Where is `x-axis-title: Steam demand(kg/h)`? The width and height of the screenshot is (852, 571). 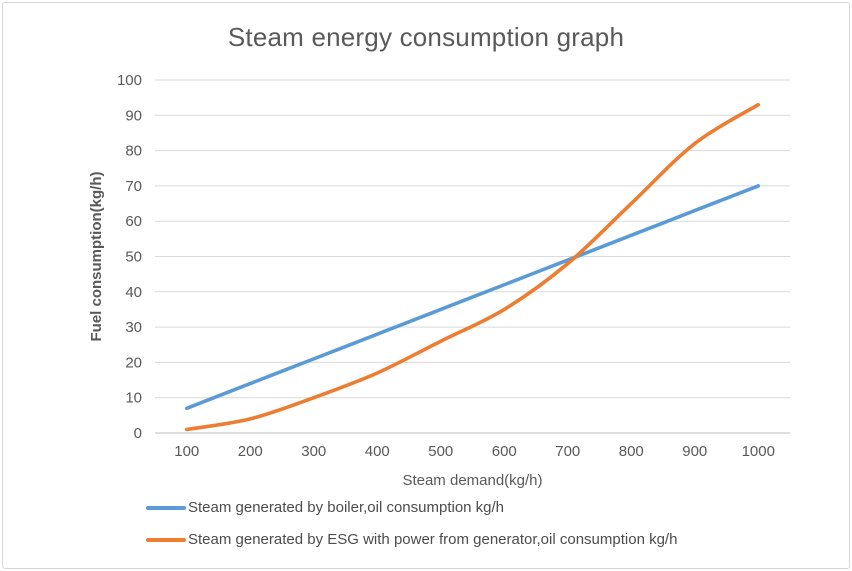 x-axis-title: Steam demand(kg/h) is located at coordinates (472, 480).